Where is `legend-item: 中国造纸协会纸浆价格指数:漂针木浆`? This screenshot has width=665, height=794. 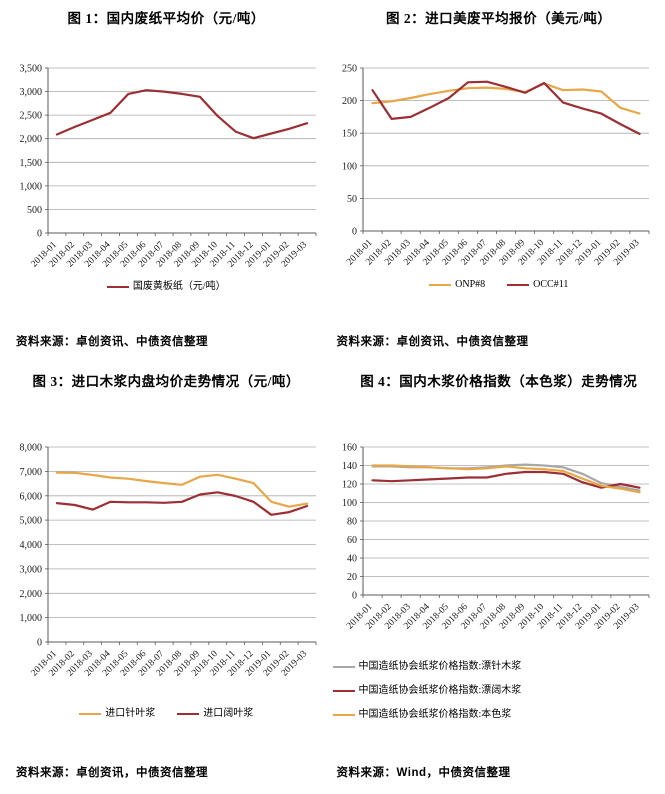 legend-item: 中国造纸协会纸浆价格指数:漂针木浆 is located at coordinates (427, 667).